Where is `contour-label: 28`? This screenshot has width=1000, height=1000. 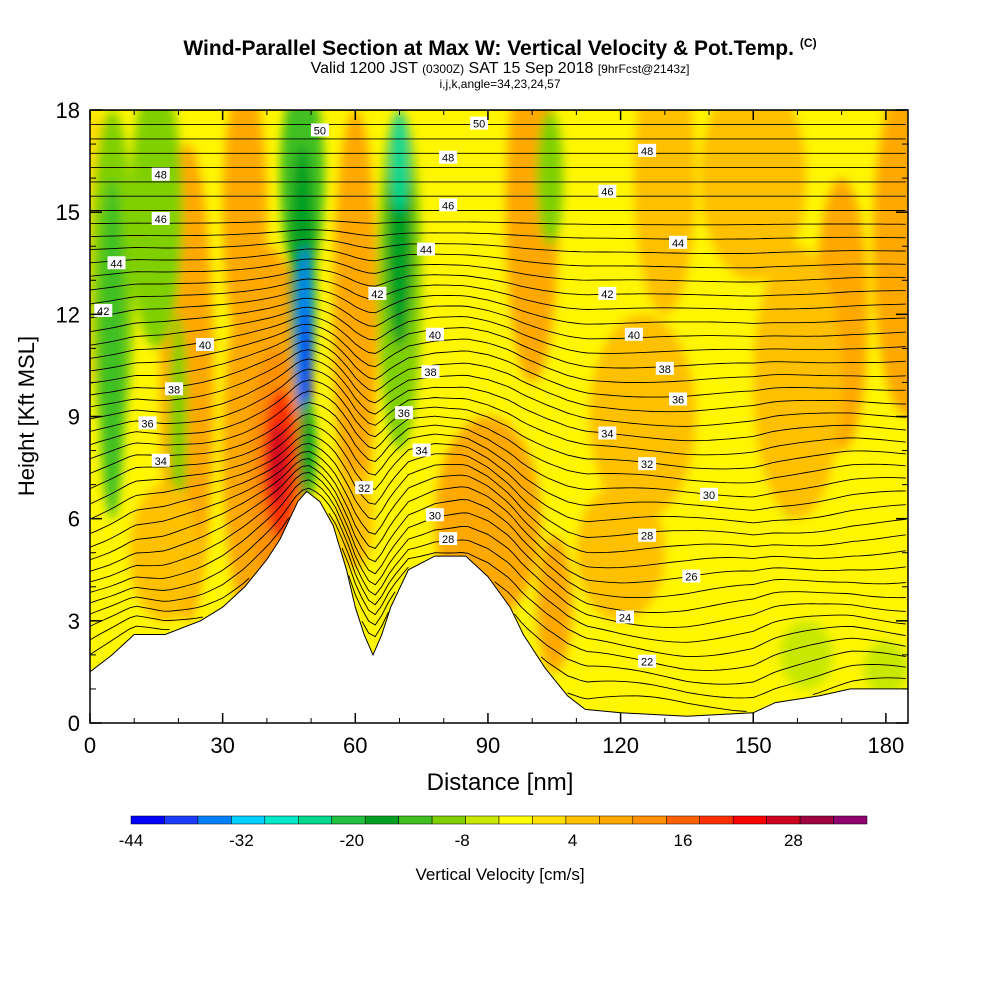 contour-label: 28 is located at coordinates (647, 535).